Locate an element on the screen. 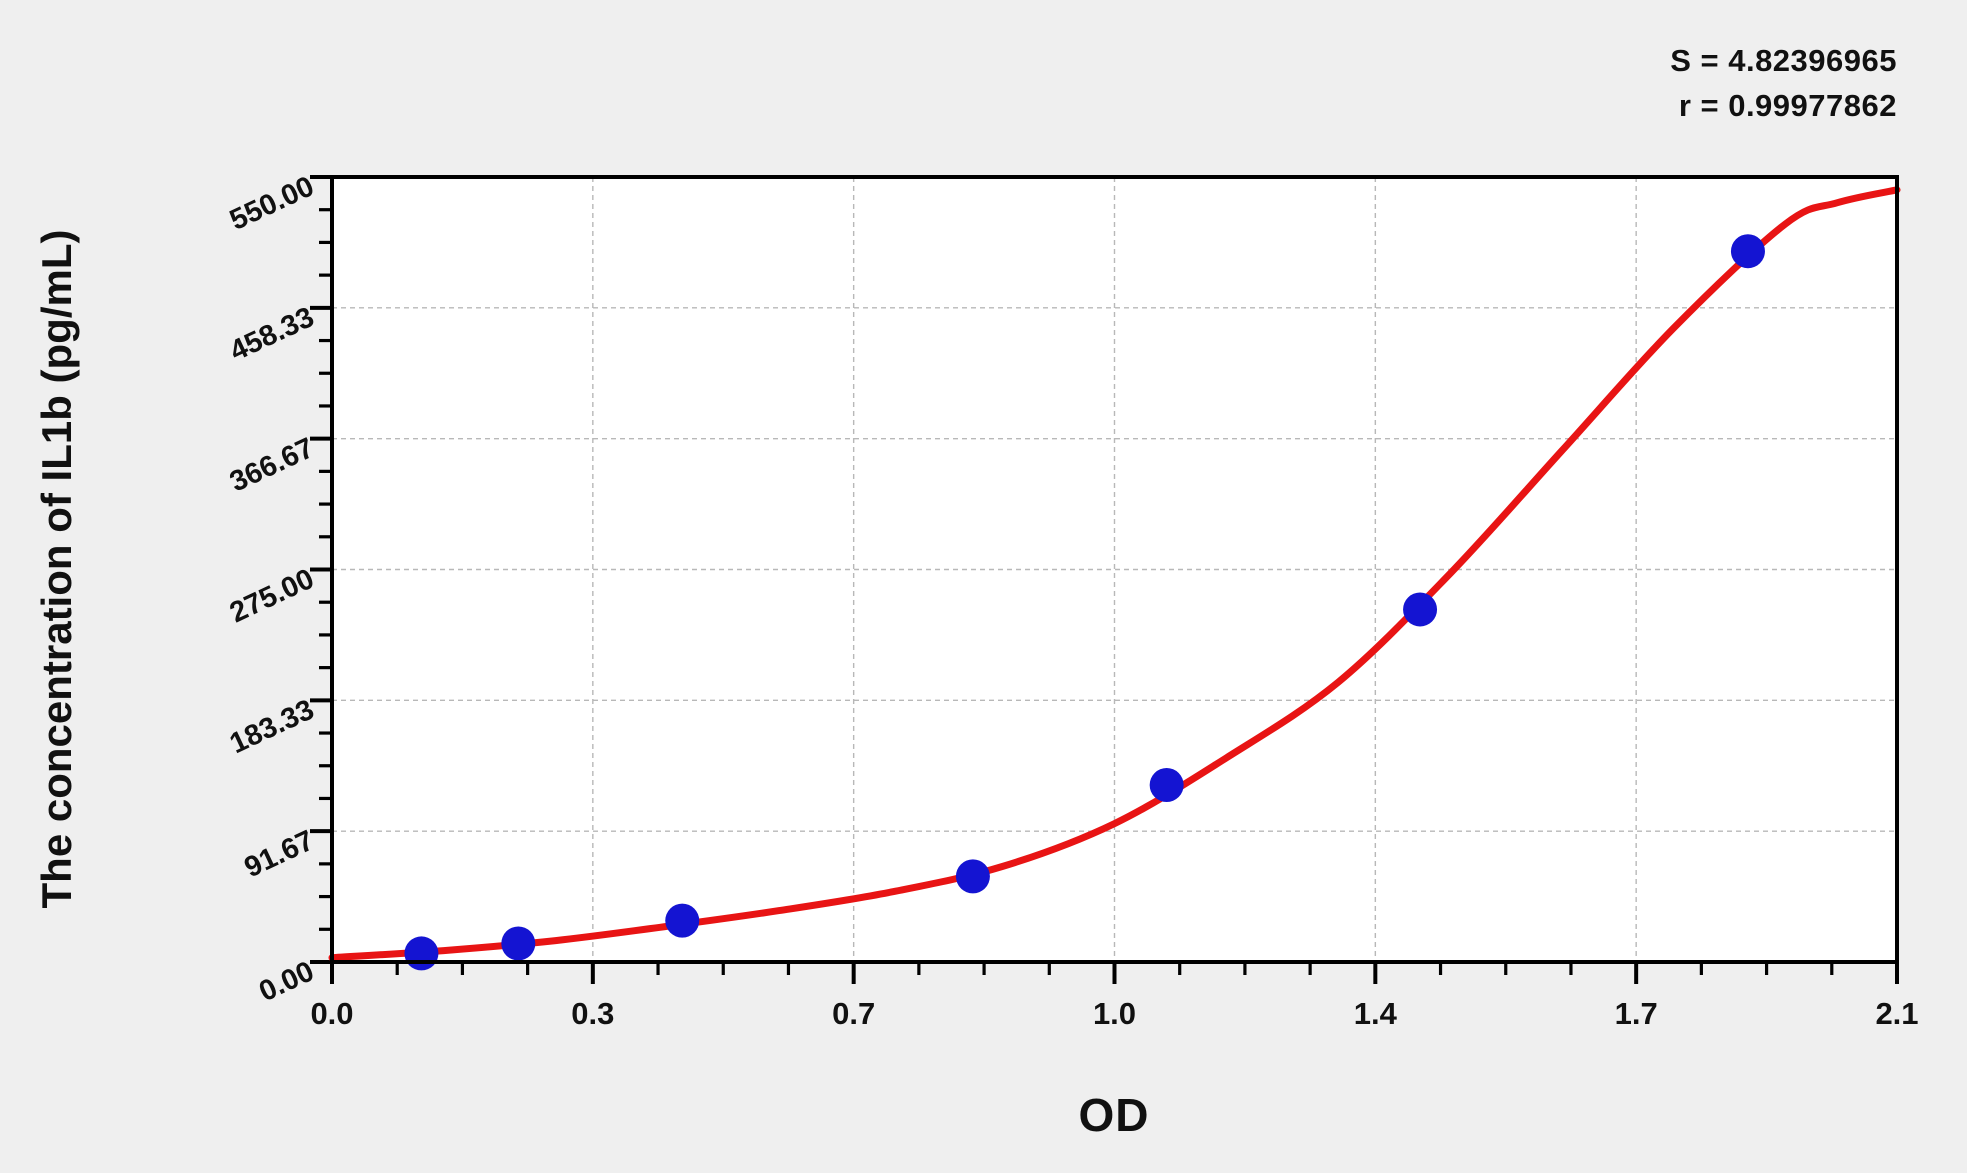 Image resolution: width=1967 pixels, height=1173 pixels. y-tick-label: 458.33 is located at coordinates (272, 334).